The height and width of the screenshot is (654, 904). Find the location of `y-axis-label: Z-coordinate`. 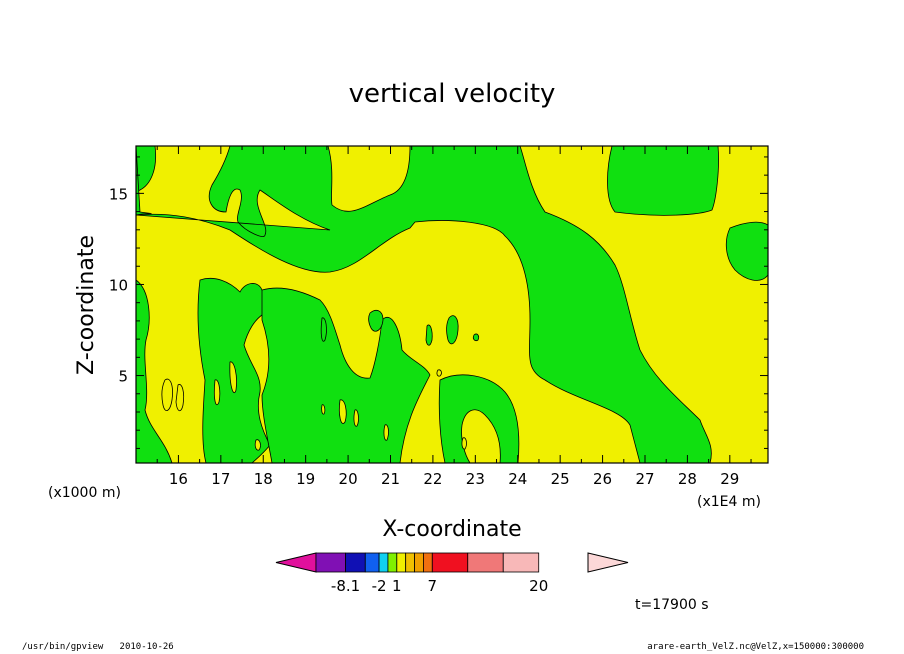

y-axis-label: Z-coordinate is located at coordinates (86, 305).